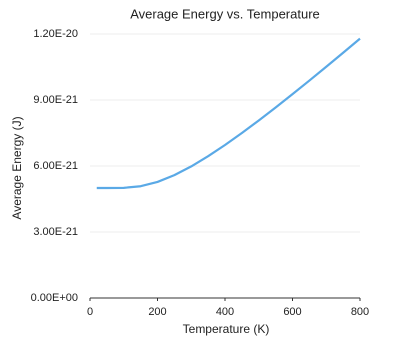  Describe the element at coordinates (225, 13) in the screenshot. I see `chart-title: Average Energy vs. Temperature` at that location.